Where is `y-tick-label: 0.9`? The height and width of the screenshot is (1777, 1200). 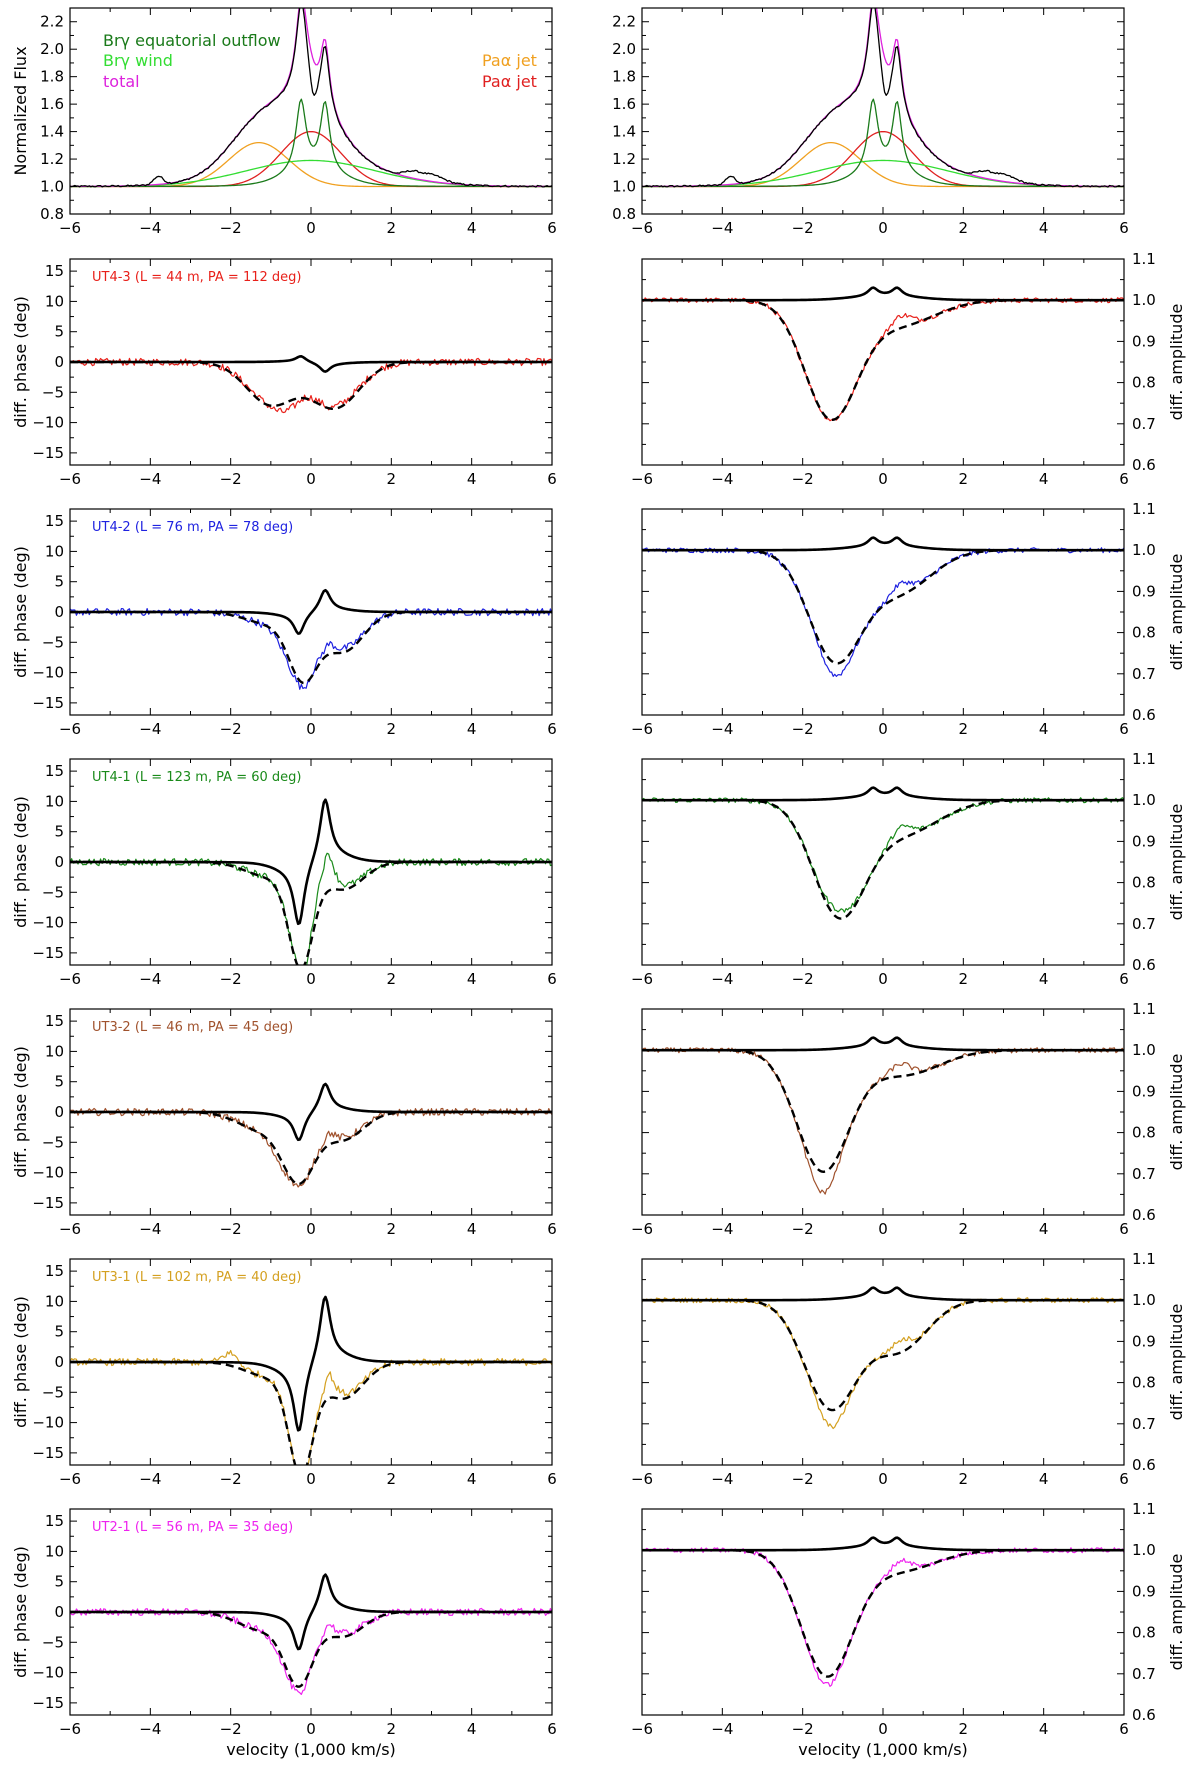 y-tick-label: 0.9 is located at coordinates (1144, 1091).